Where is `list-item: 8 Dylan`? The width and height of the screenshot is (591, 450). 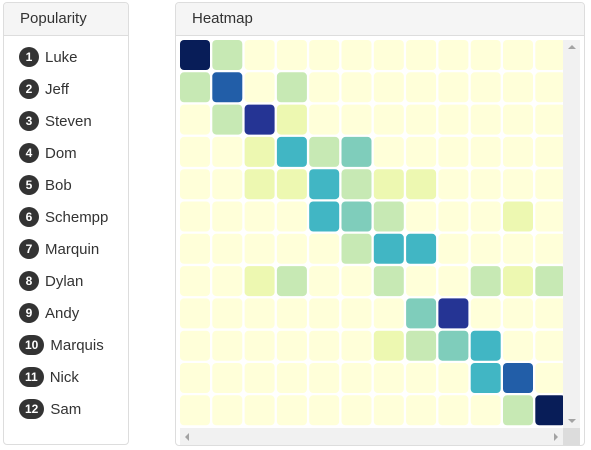
list-item: 8 Dylan is located at coordinates (51, 281).